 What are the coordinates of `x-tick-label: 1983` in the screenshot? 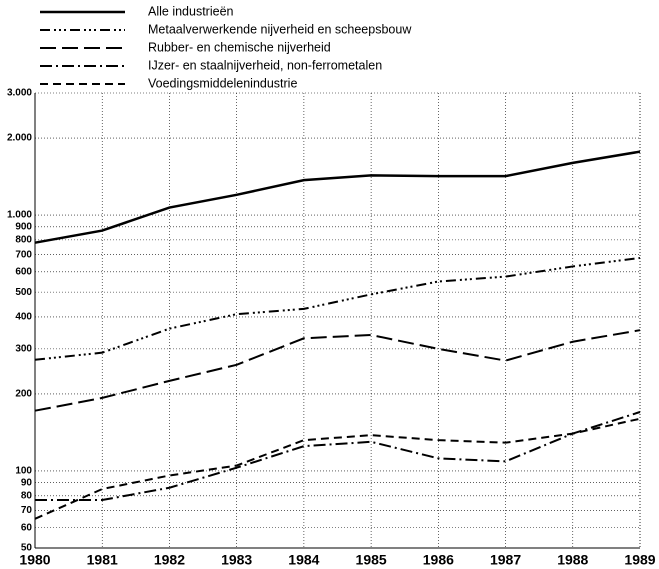 It's located at (236, 560).